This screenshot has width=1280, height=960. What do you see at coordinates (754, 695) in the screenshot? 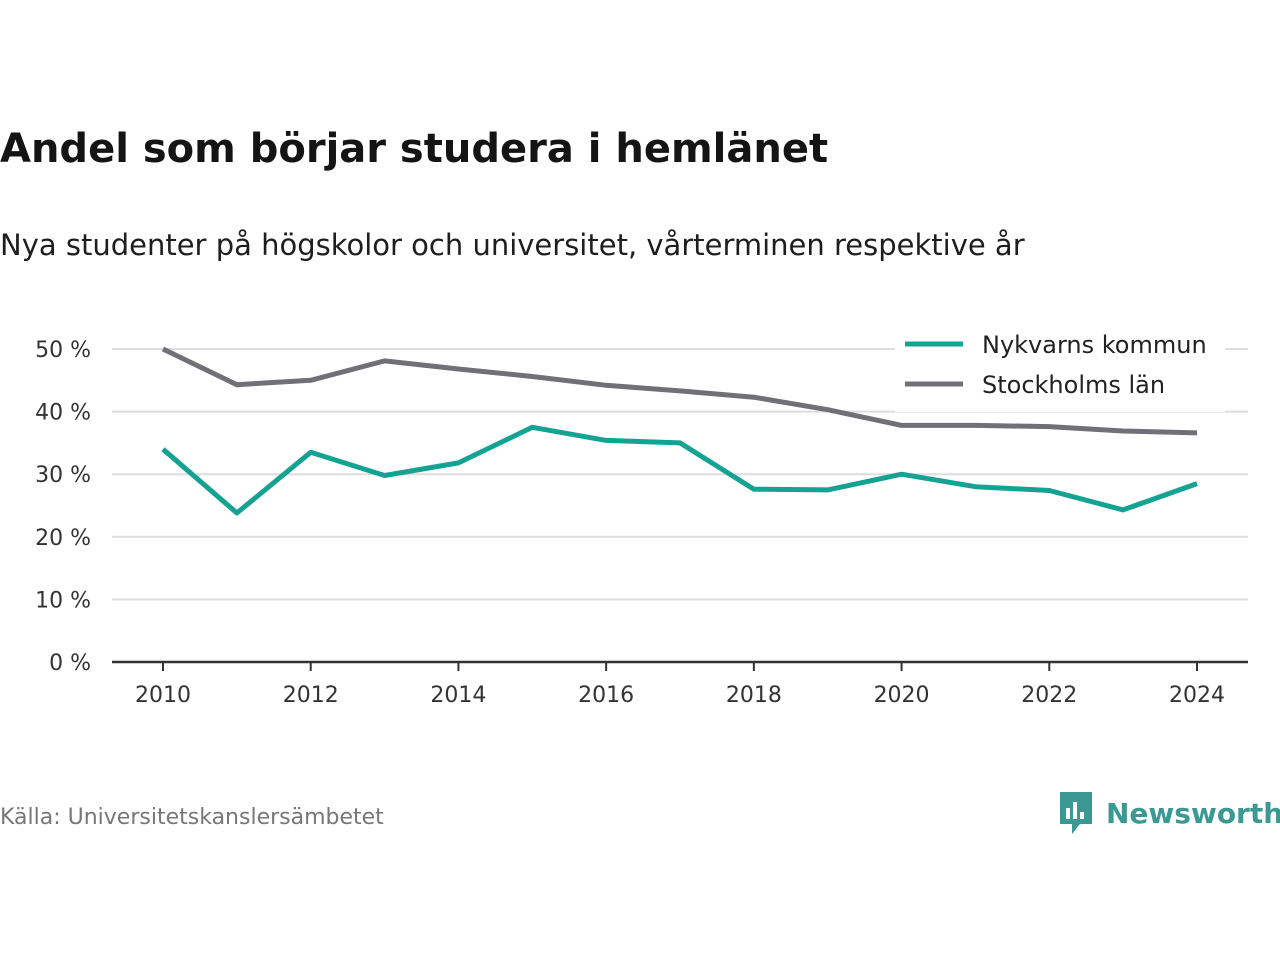
I see `x-tick-label: 2018` at bounding box center [754, 695].